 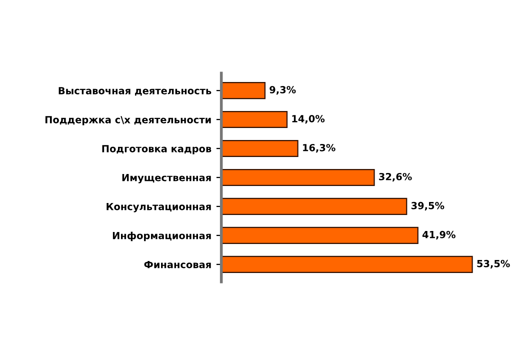 I want to click on data-label: 53,5%, so click(x=493, y=264).